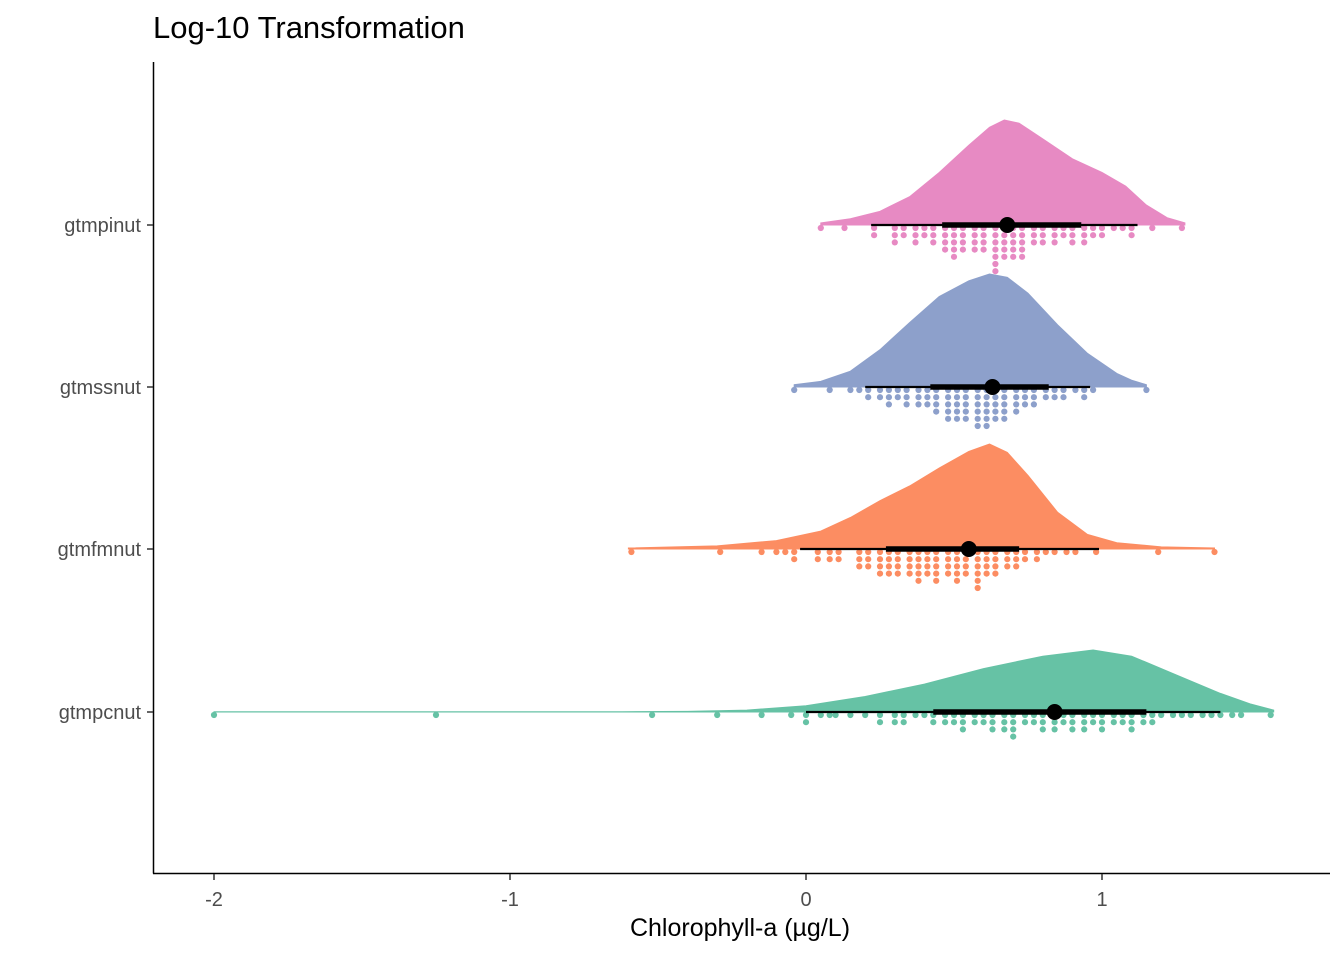  What do you see at coordinates (1054, 712) in the screenshot?
I see `median-point-gtmpcnut` at bounding box center [1054, 712].